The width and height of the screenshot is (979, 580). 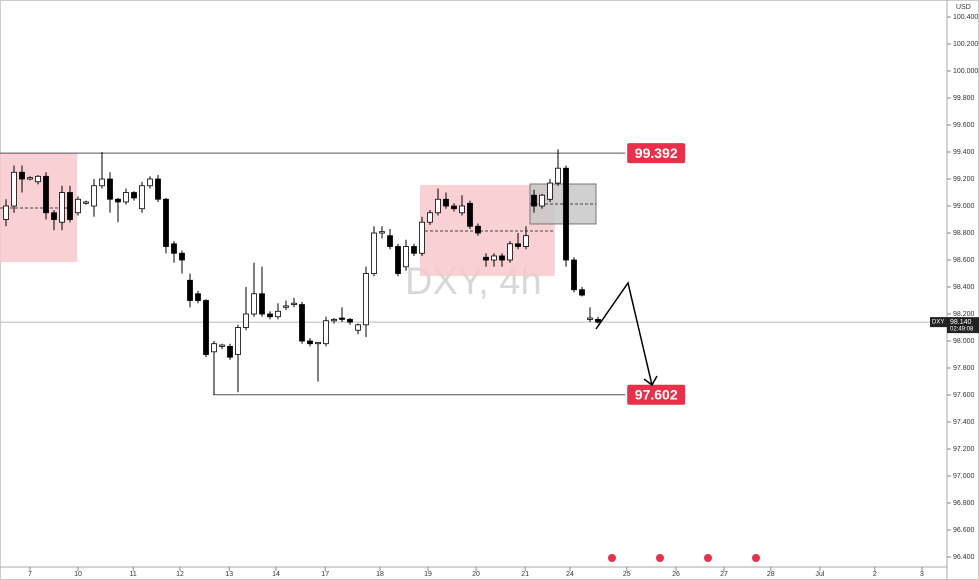 What do you see at coordinates (964, 368) in the screenshot?
I see `y-tick-label: 97.800` at bounding box center [964, 368].